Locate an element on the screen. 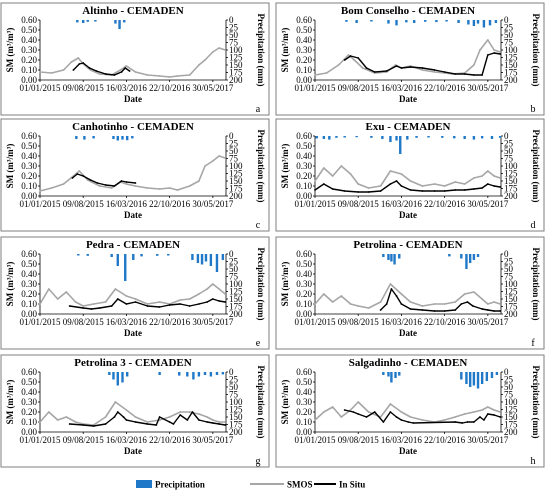 The height and width of the screenshot is (499, 550). y2-tick-label: 150 is located at coordinates (511, 417).